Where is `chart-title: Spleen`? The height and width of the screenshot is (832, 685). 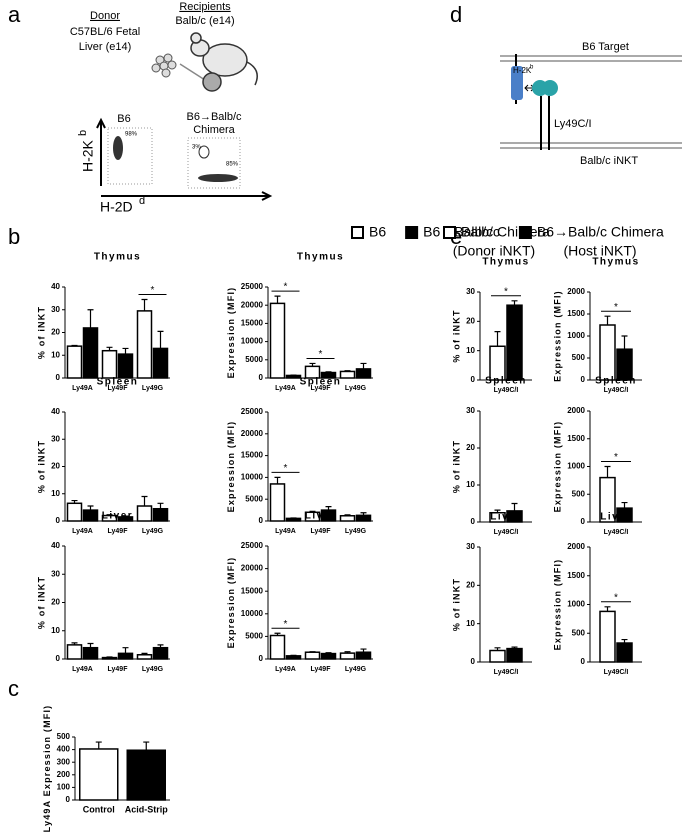
chart-title: Spleen is located at coordinates (506, 381).